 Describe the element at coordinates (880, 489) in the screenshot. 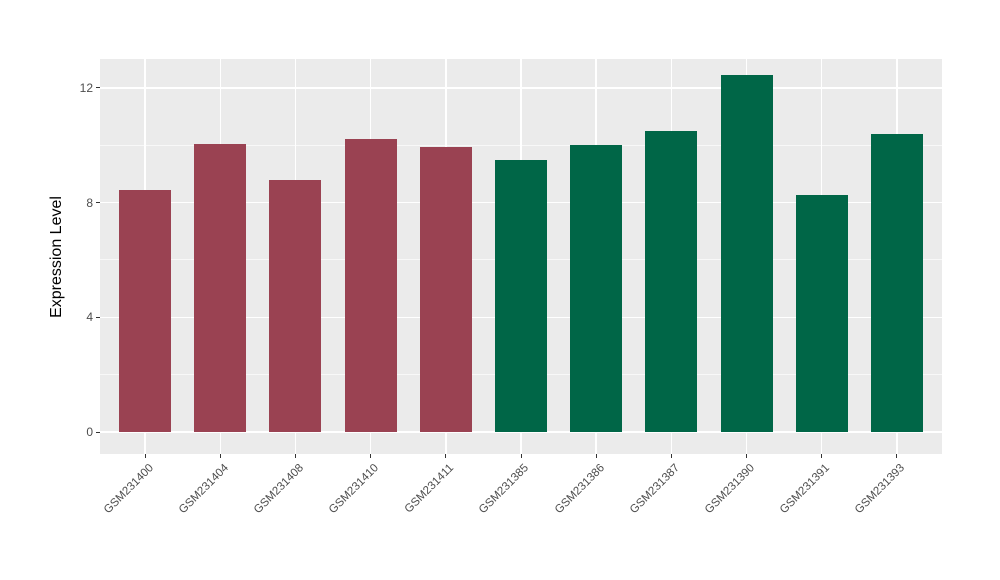

I see `x-tick-label: GSM231393` at that location.